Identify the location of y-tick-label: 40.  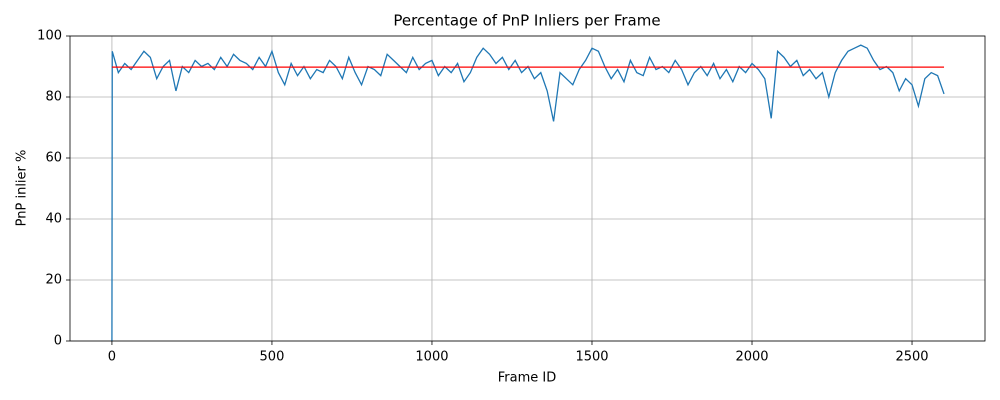
(53, 219).